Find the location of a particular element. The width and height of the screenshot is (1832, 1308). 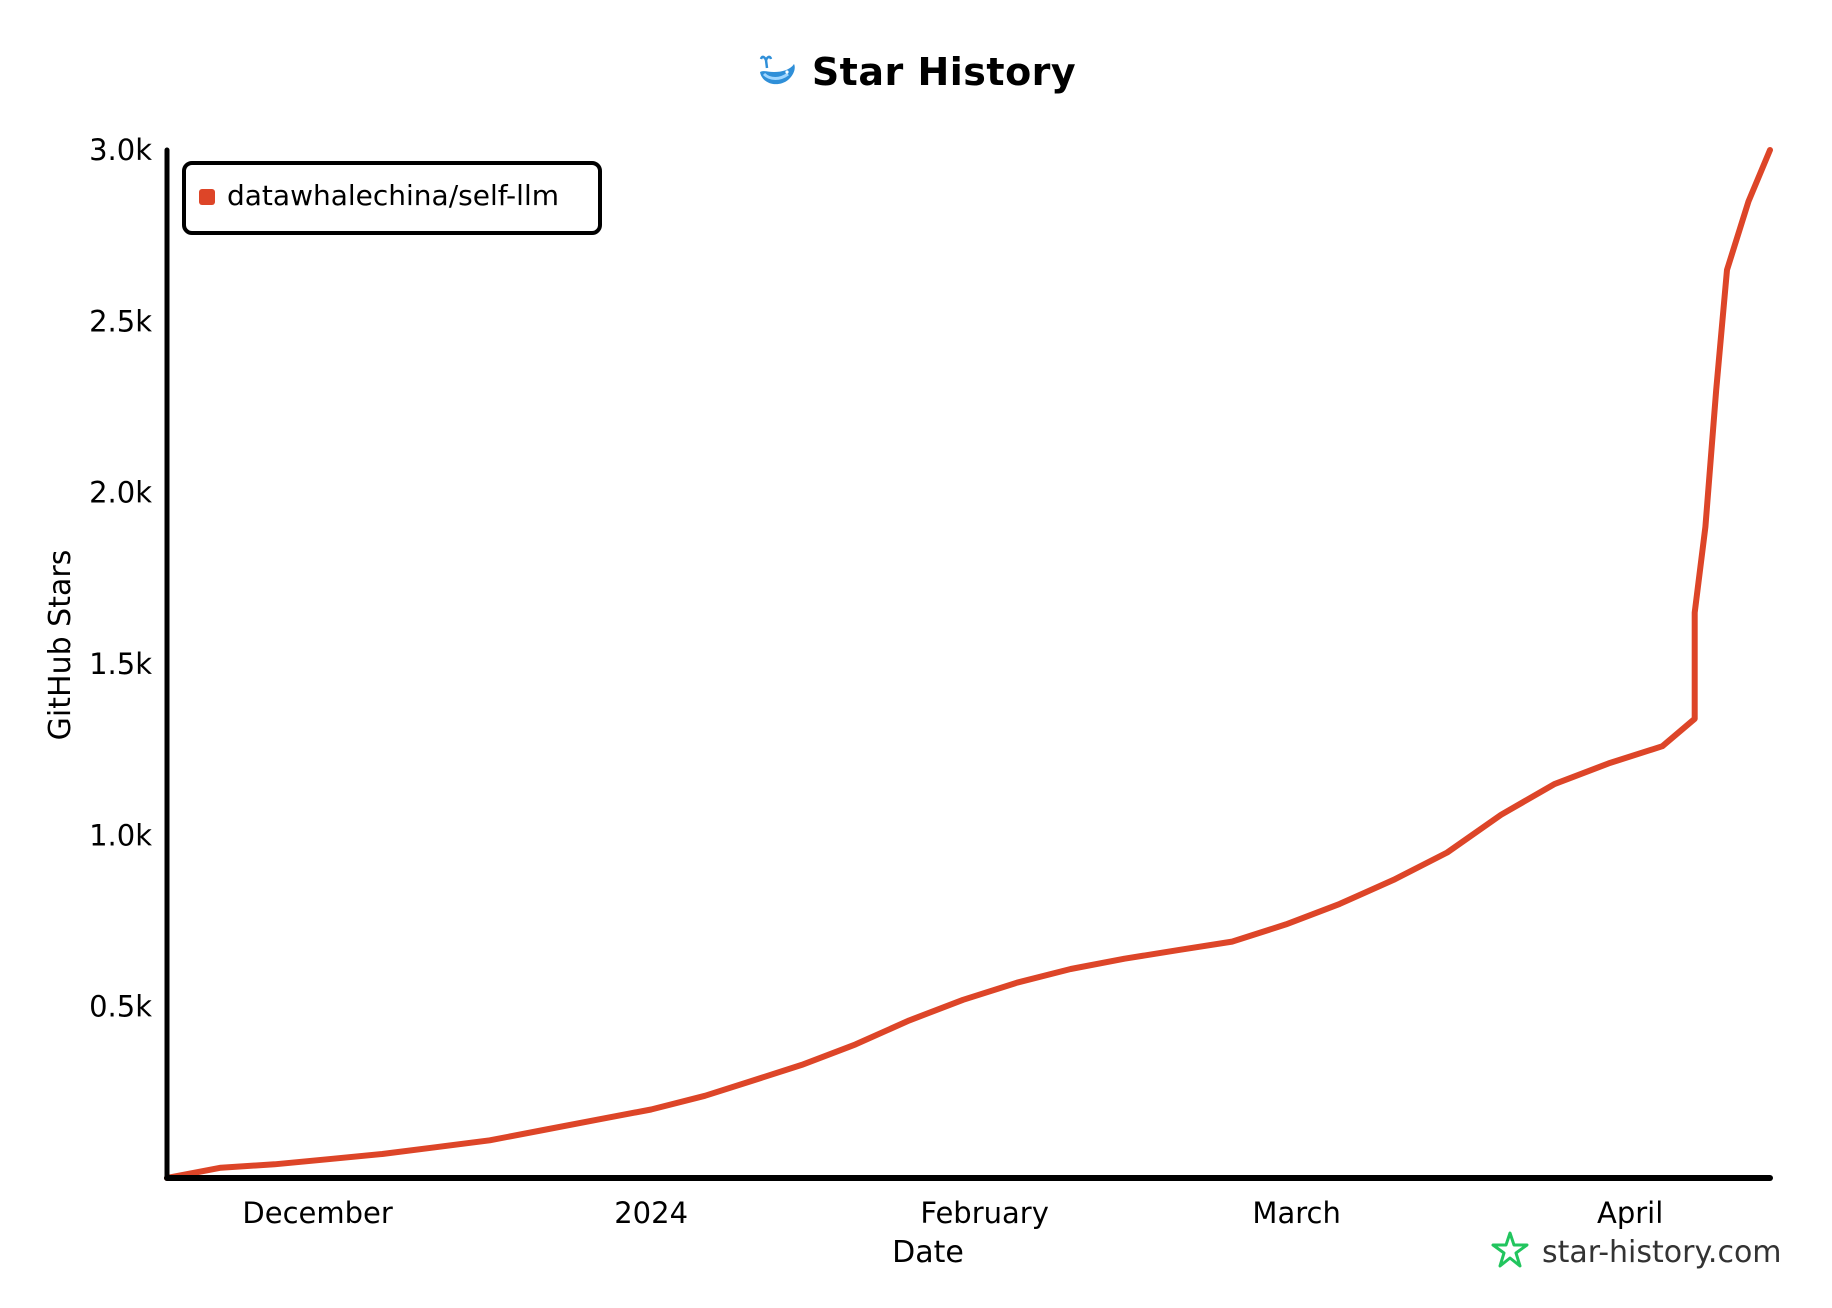

y-axis-title: GitHub Stars is located at coordinates (60, 645).